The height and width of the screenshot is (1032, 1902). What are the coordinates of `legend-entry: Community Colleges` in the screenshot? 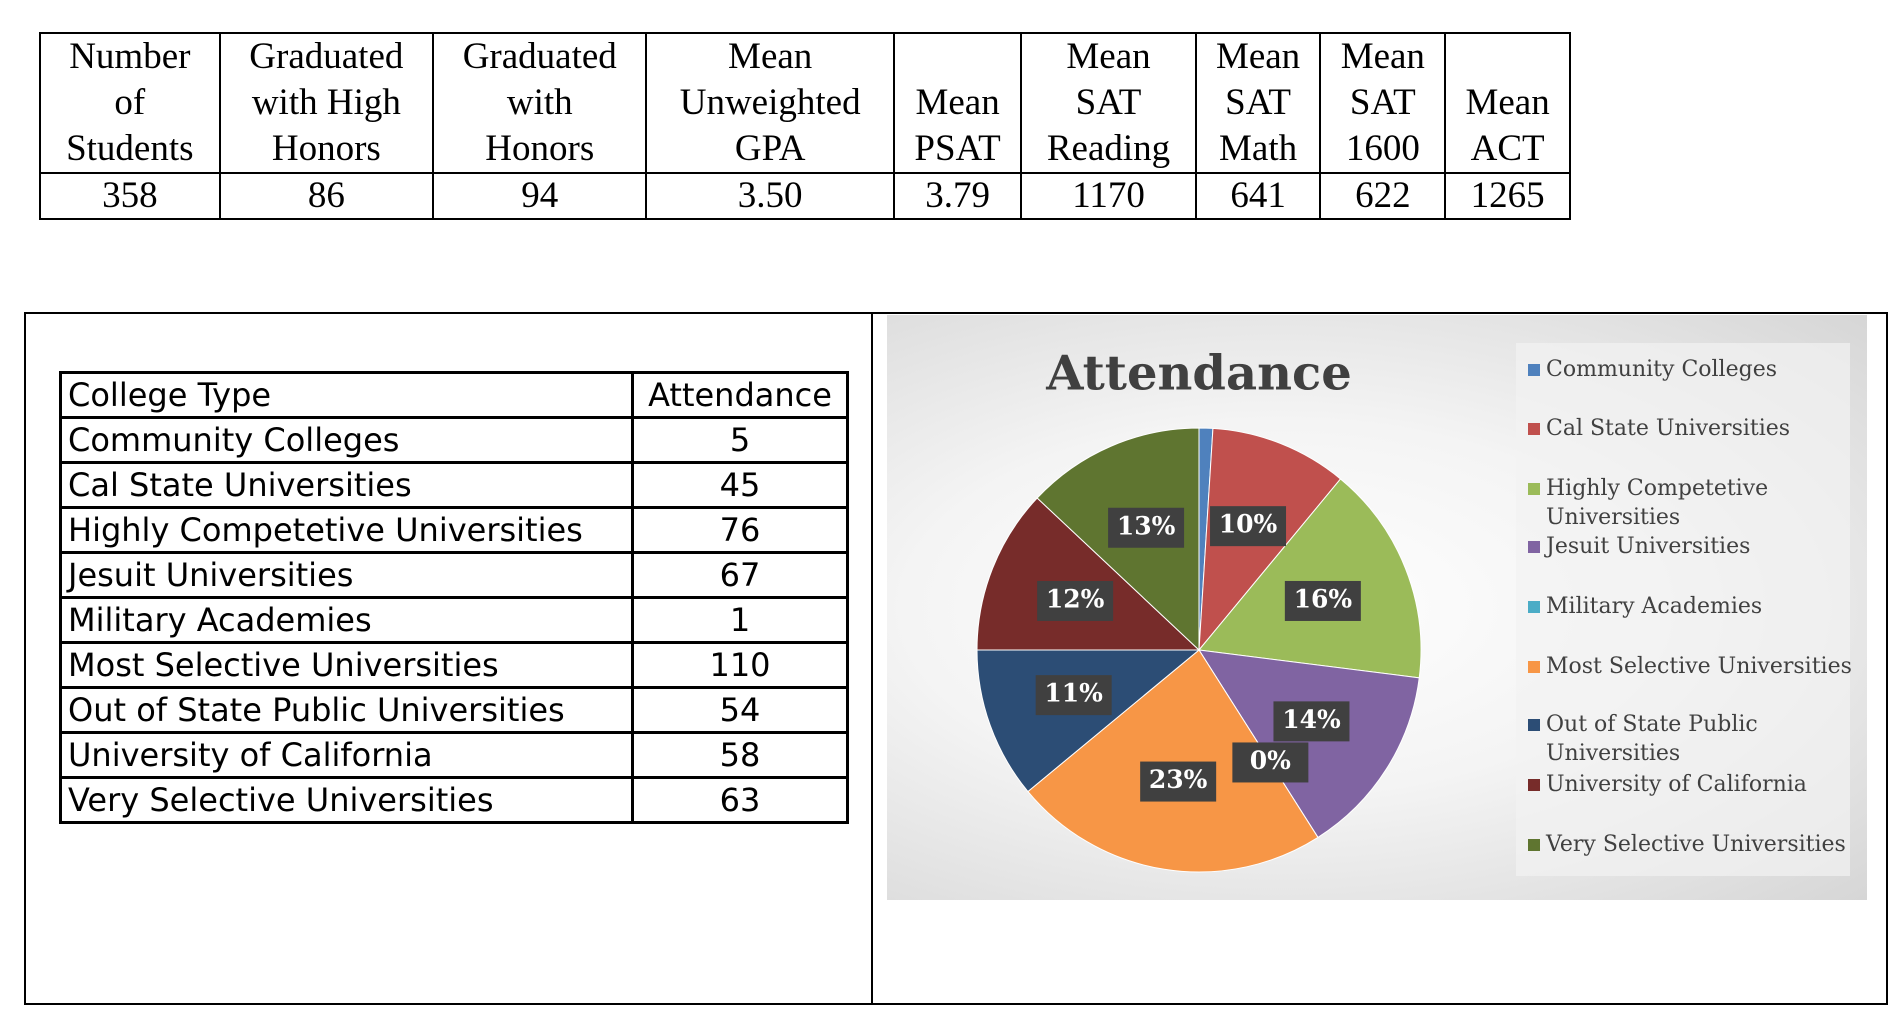 It's located at (1696, 369).